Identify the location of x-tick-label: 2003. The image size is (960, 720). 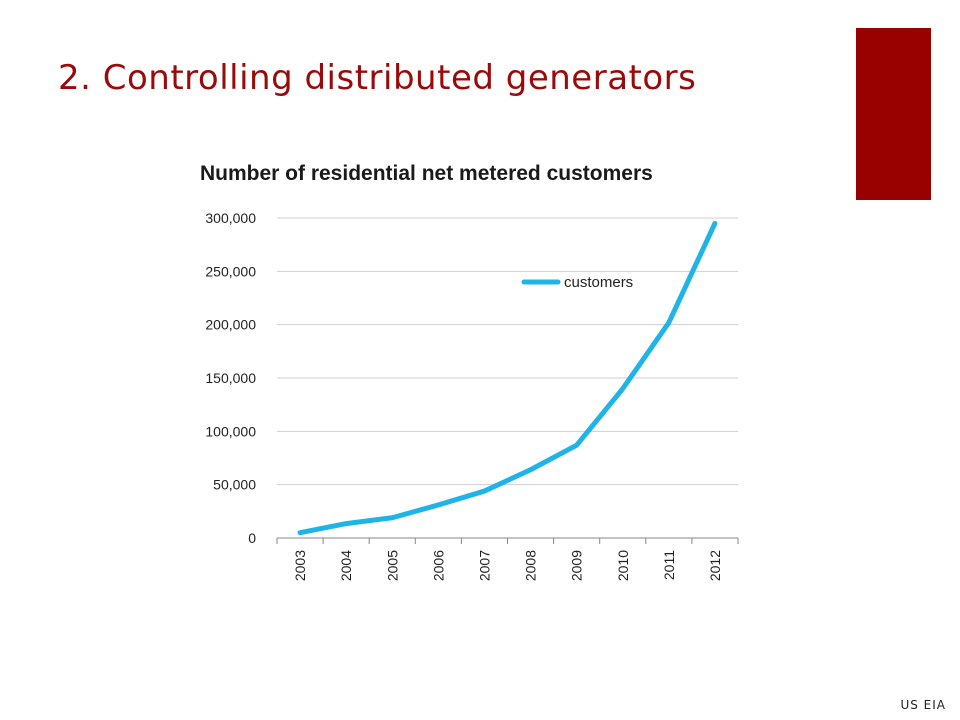
(300, 565).